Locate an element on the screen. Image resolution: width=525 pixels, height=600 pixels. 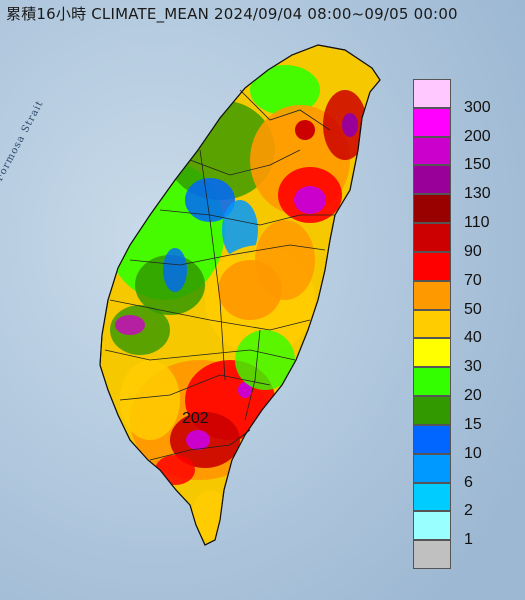
legend-label: 130 is located at coordinates (477, 194).